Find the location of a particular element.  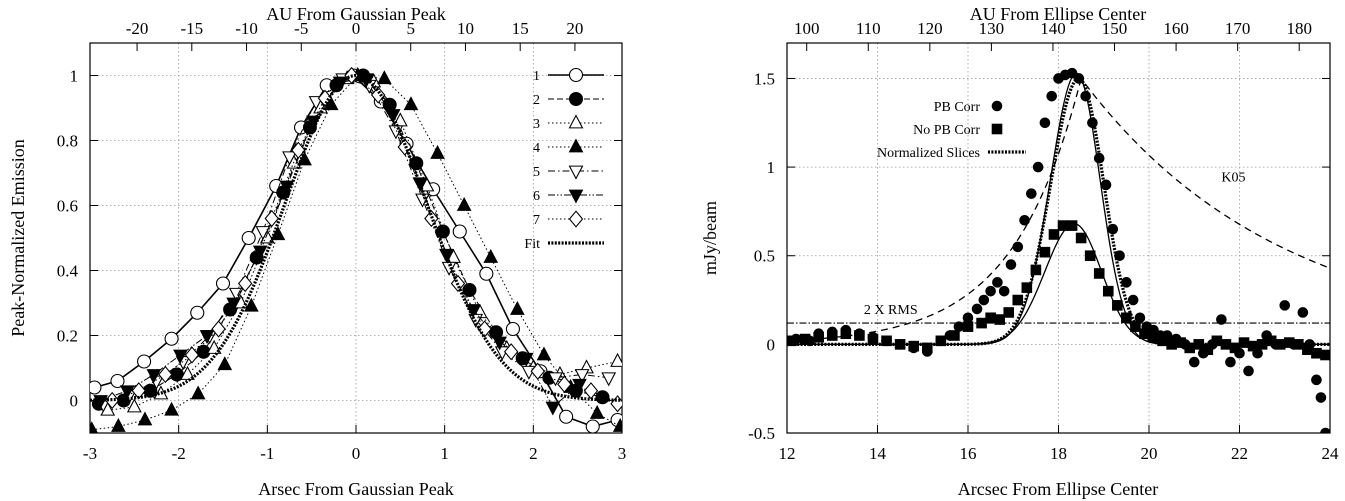

left-ytick-label: 0.6 is located at coordinates (67, 206).